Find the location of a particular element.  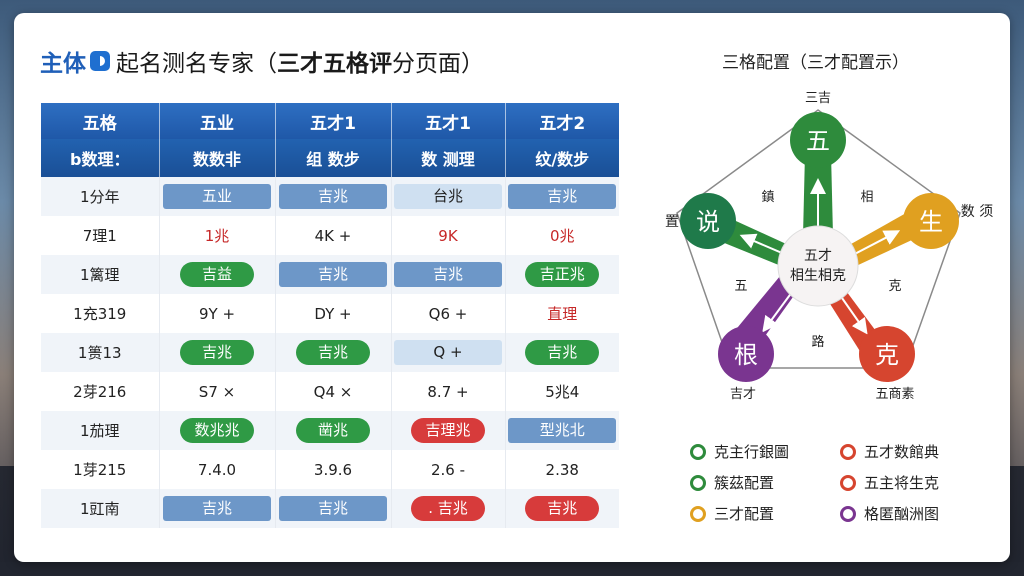

table-row: 1豇南 吉兆 吉兆. 吉兆 吉兆 is located at coordinates (330, 508).